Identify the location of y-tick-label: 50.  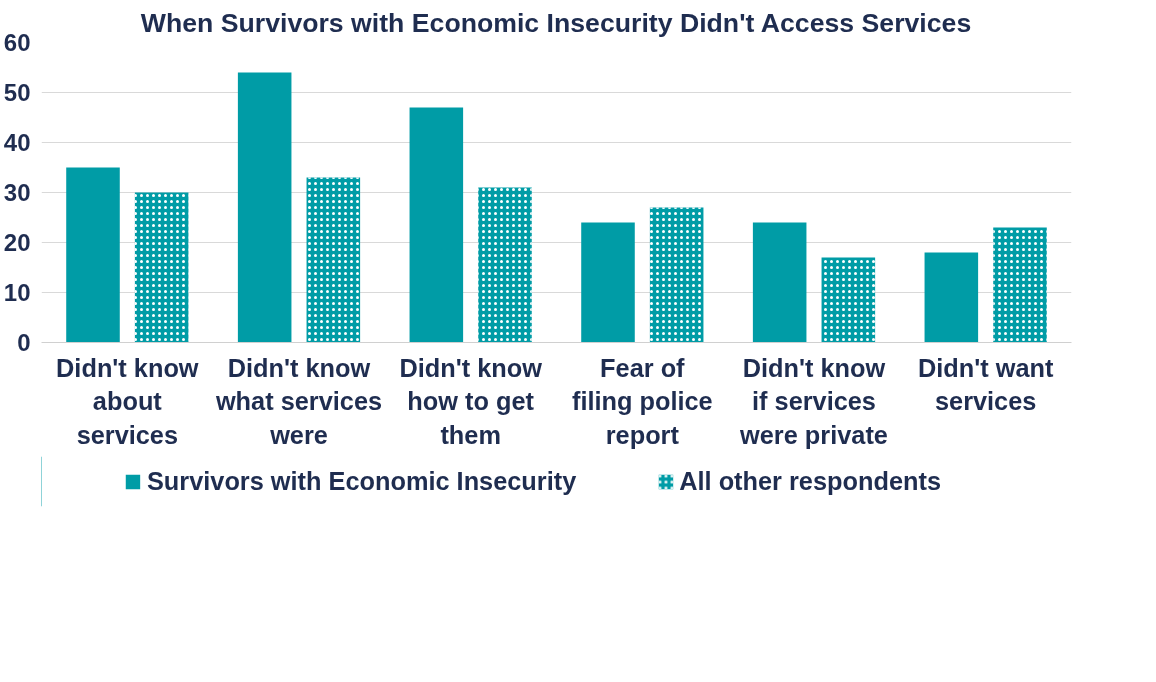
(17, 92).